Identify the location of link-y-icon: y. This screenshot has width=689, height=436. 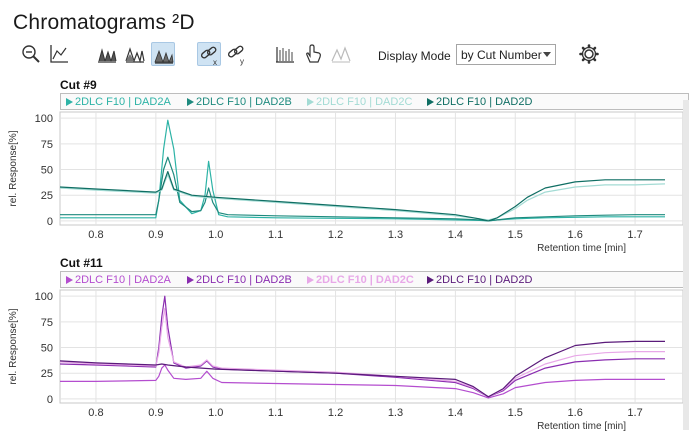
(237, 54).